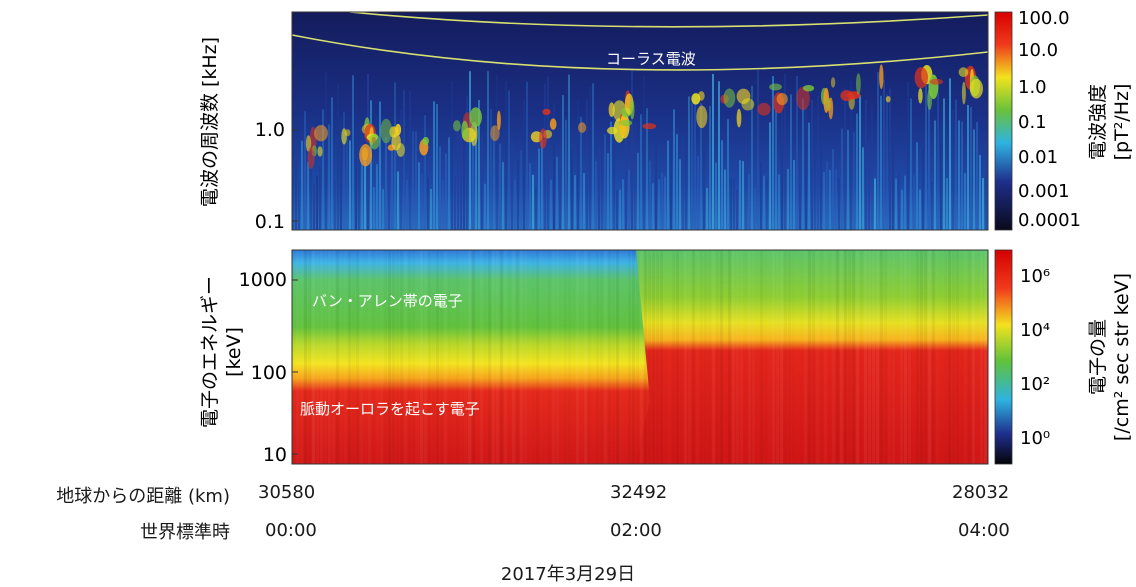  Describe the element at coordinates (1038, 157) in the screenshot. I see `wave-cb-tick-4: 0.01` at that location.